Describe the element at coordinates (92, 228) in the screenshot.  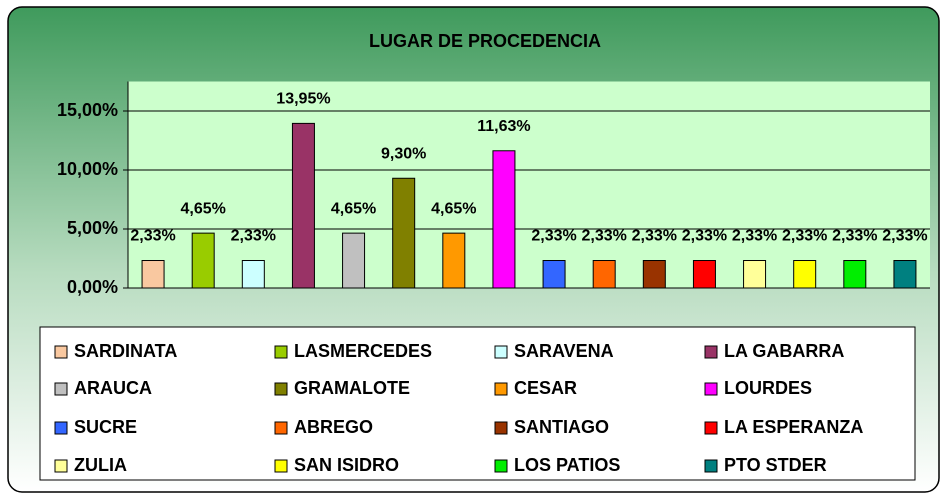
I see `y-tick-label: 5,00%` at that location.